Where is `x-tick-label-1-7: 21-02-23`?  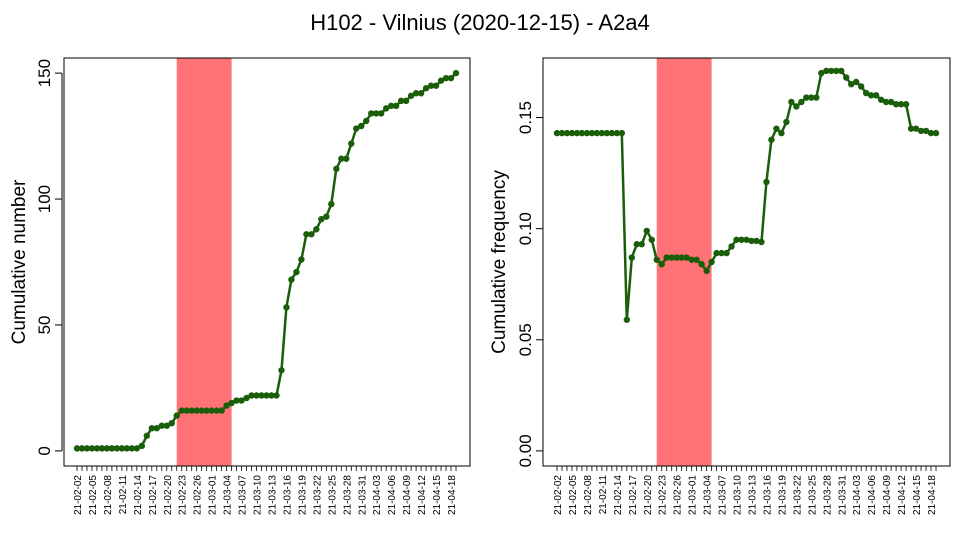
x-tick-label-1-7: 21-02-23 is located at coordinates (663, 495).